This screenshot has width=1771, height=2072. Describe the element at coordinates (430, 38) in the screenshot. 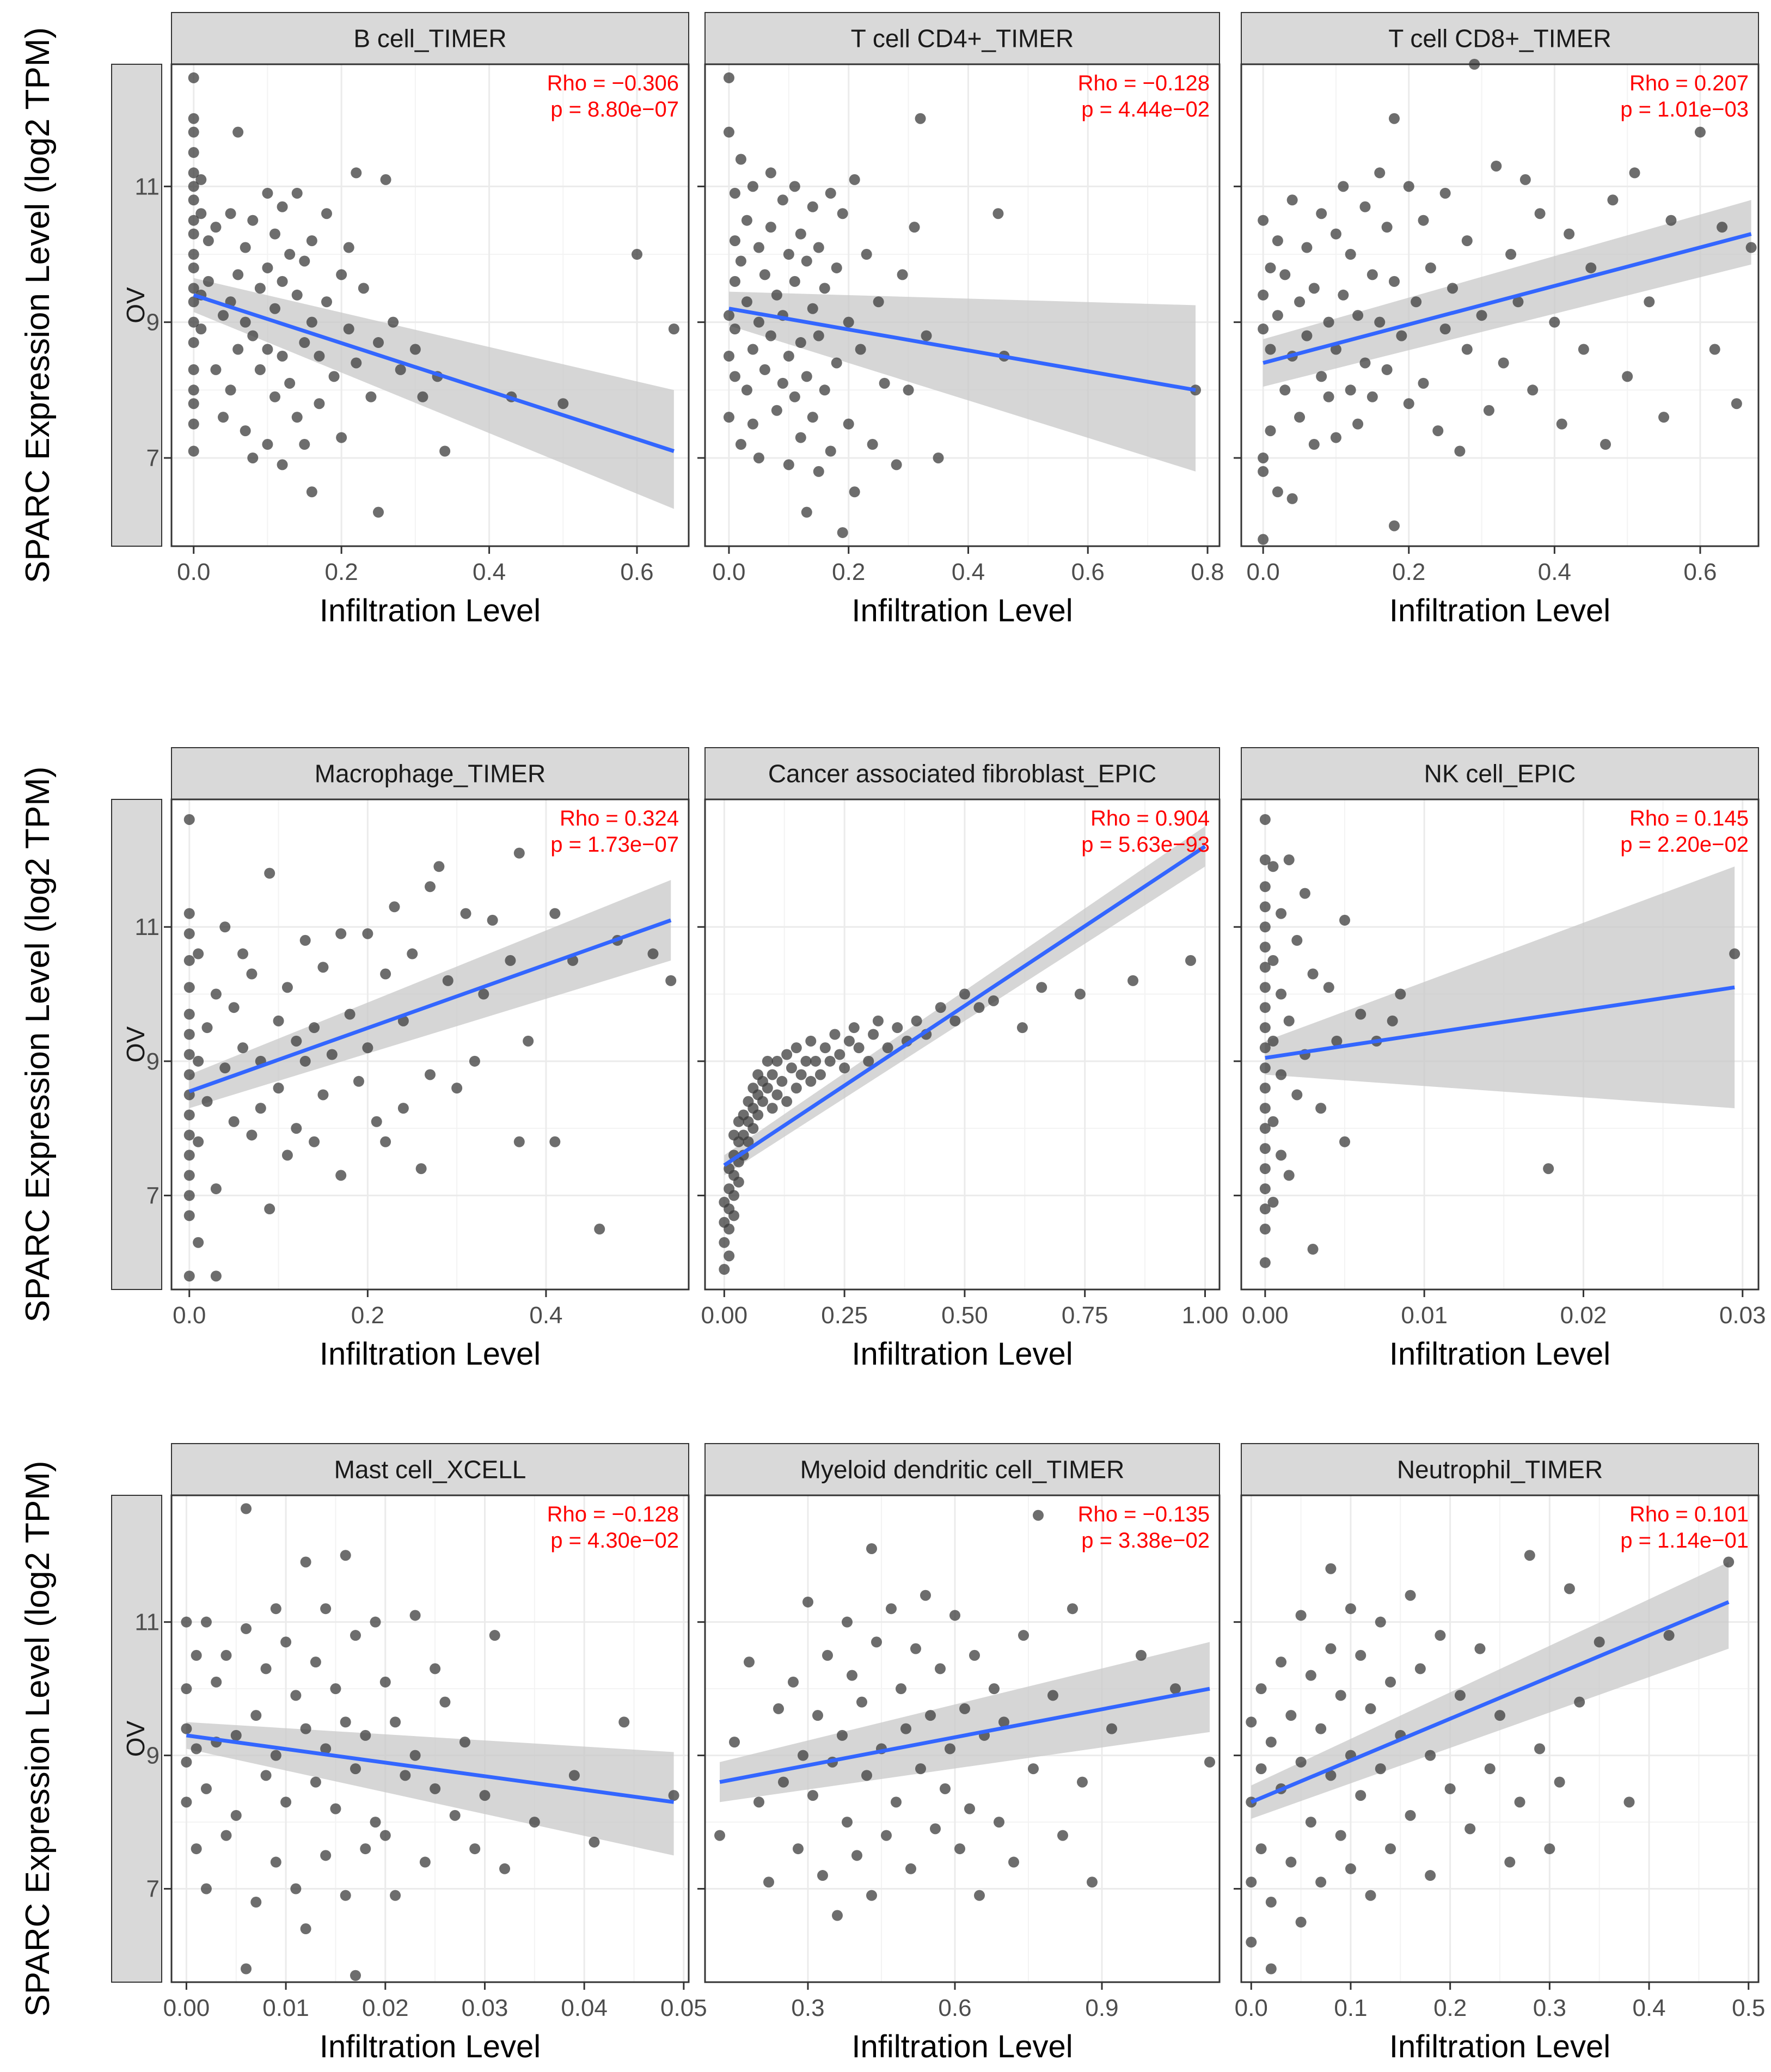

I see `panel-strip` at that location.